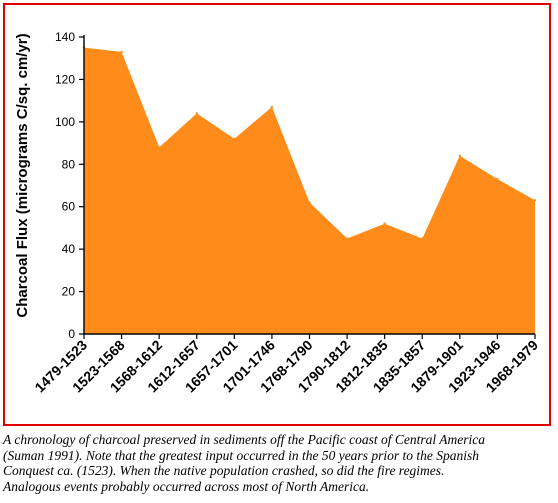  What do you see at coordinates (65, 122) in the screenshot?
I see `y-tick-label: 100` at bounding box center [65, 122].